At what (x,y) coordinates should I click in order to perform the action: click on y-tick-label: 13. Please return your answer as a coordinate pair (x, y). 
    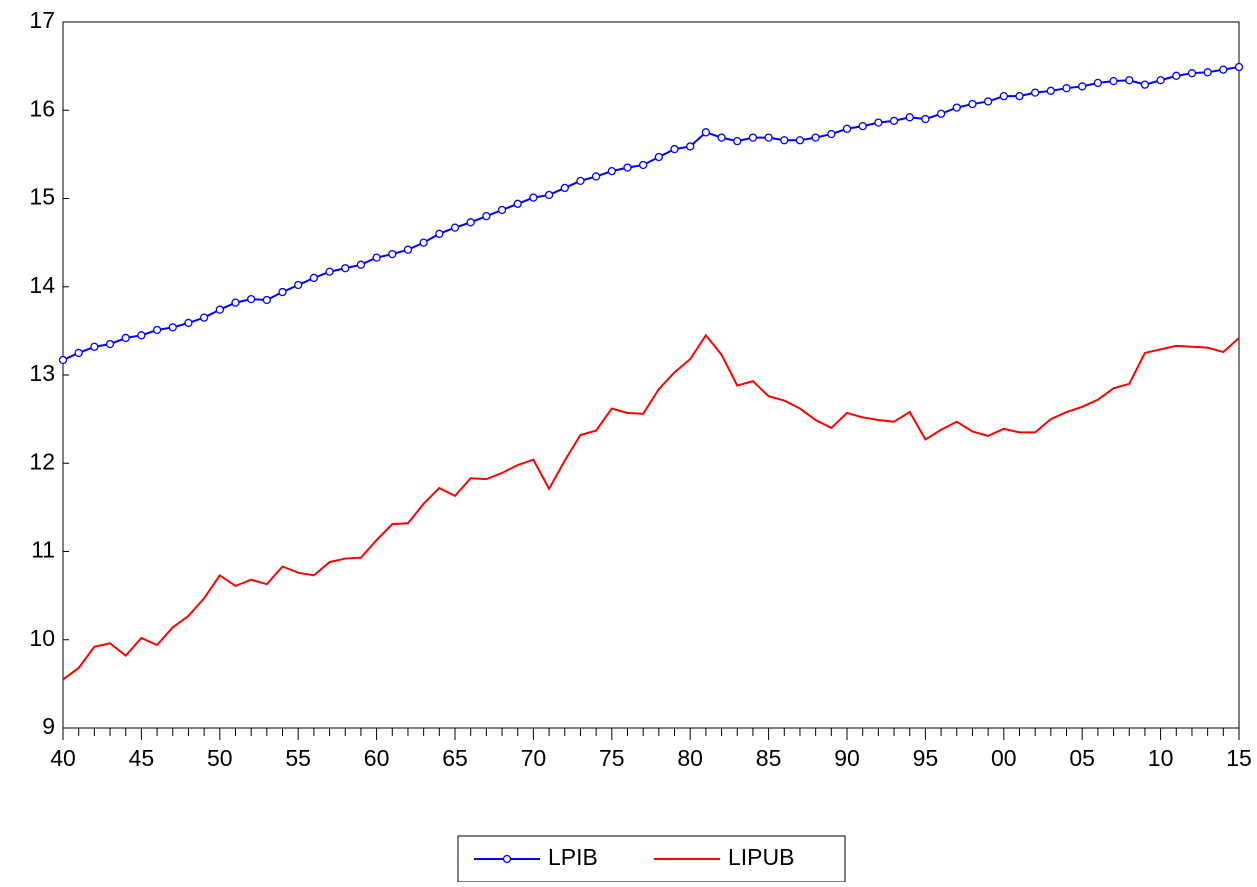
    Looking at the image, I should click on (42, 373).